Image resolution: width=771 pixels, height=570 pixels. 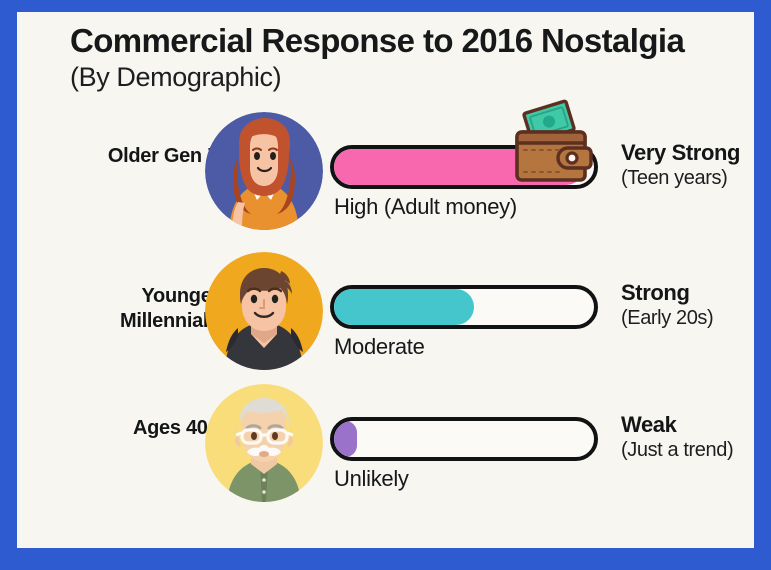 What do you see at coordinates (677, 450) in the screenshot?
I see `level-sublabel: (Just a trend)` at bounding box center [677, 450].